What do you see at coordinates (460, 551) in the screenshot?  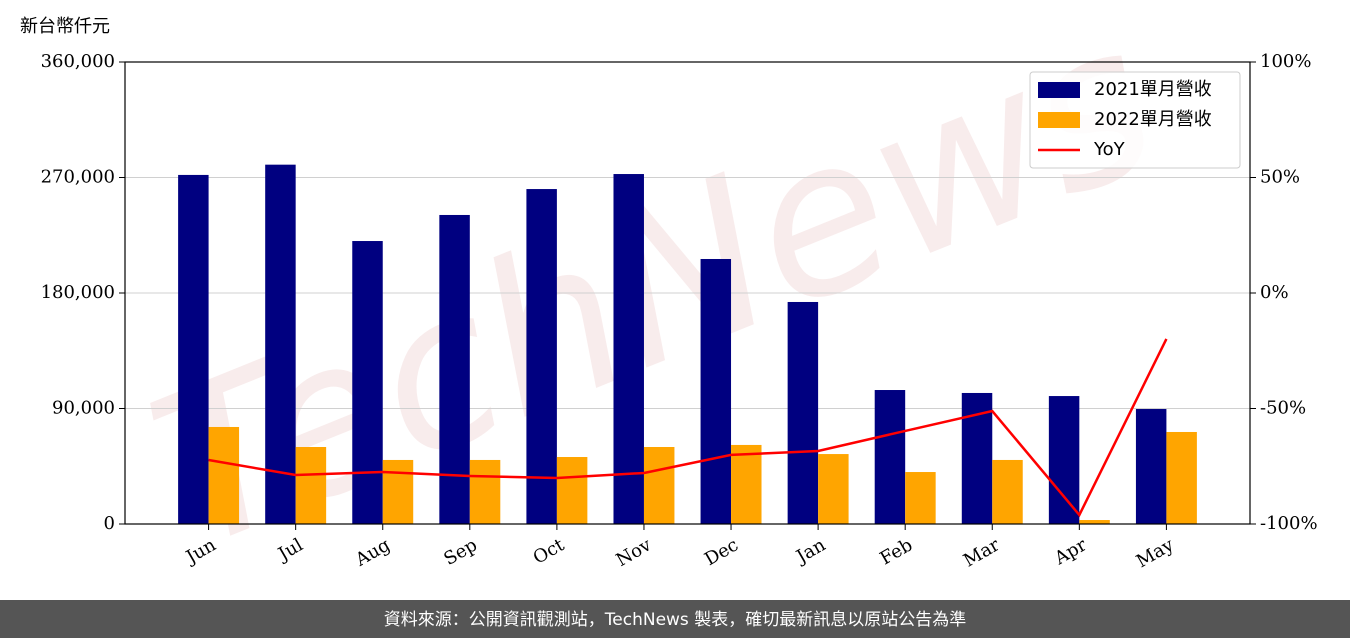 I see `x-tick-label: Sep` at bounding box center [460, 551].